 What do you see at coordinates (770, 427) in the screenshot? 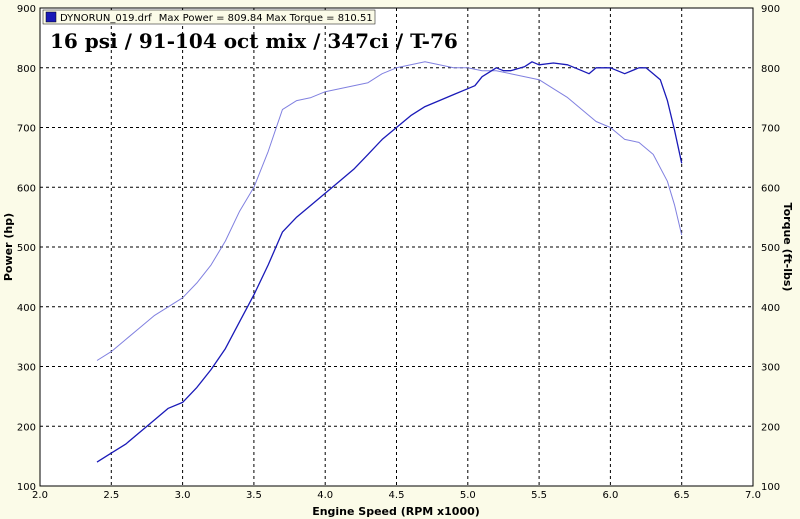
I see `y-right-tick-label: 200` at bounding box center [770, 427].